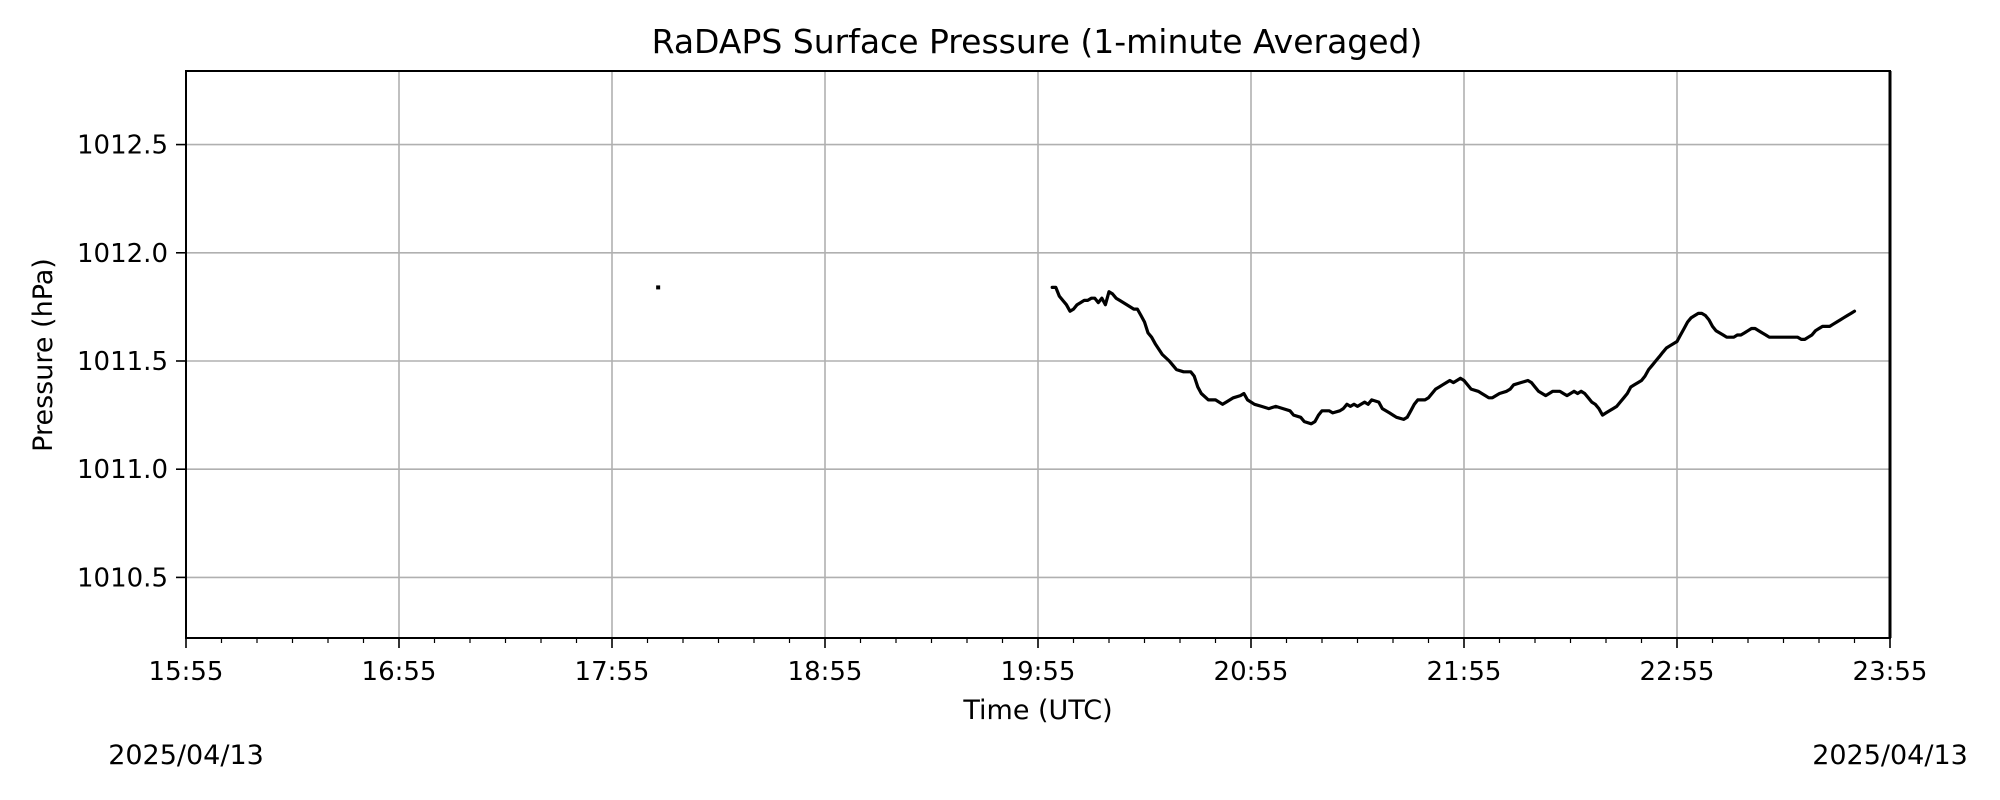  I want to click on x-tick-label: 19:55, so click(1038, 672).